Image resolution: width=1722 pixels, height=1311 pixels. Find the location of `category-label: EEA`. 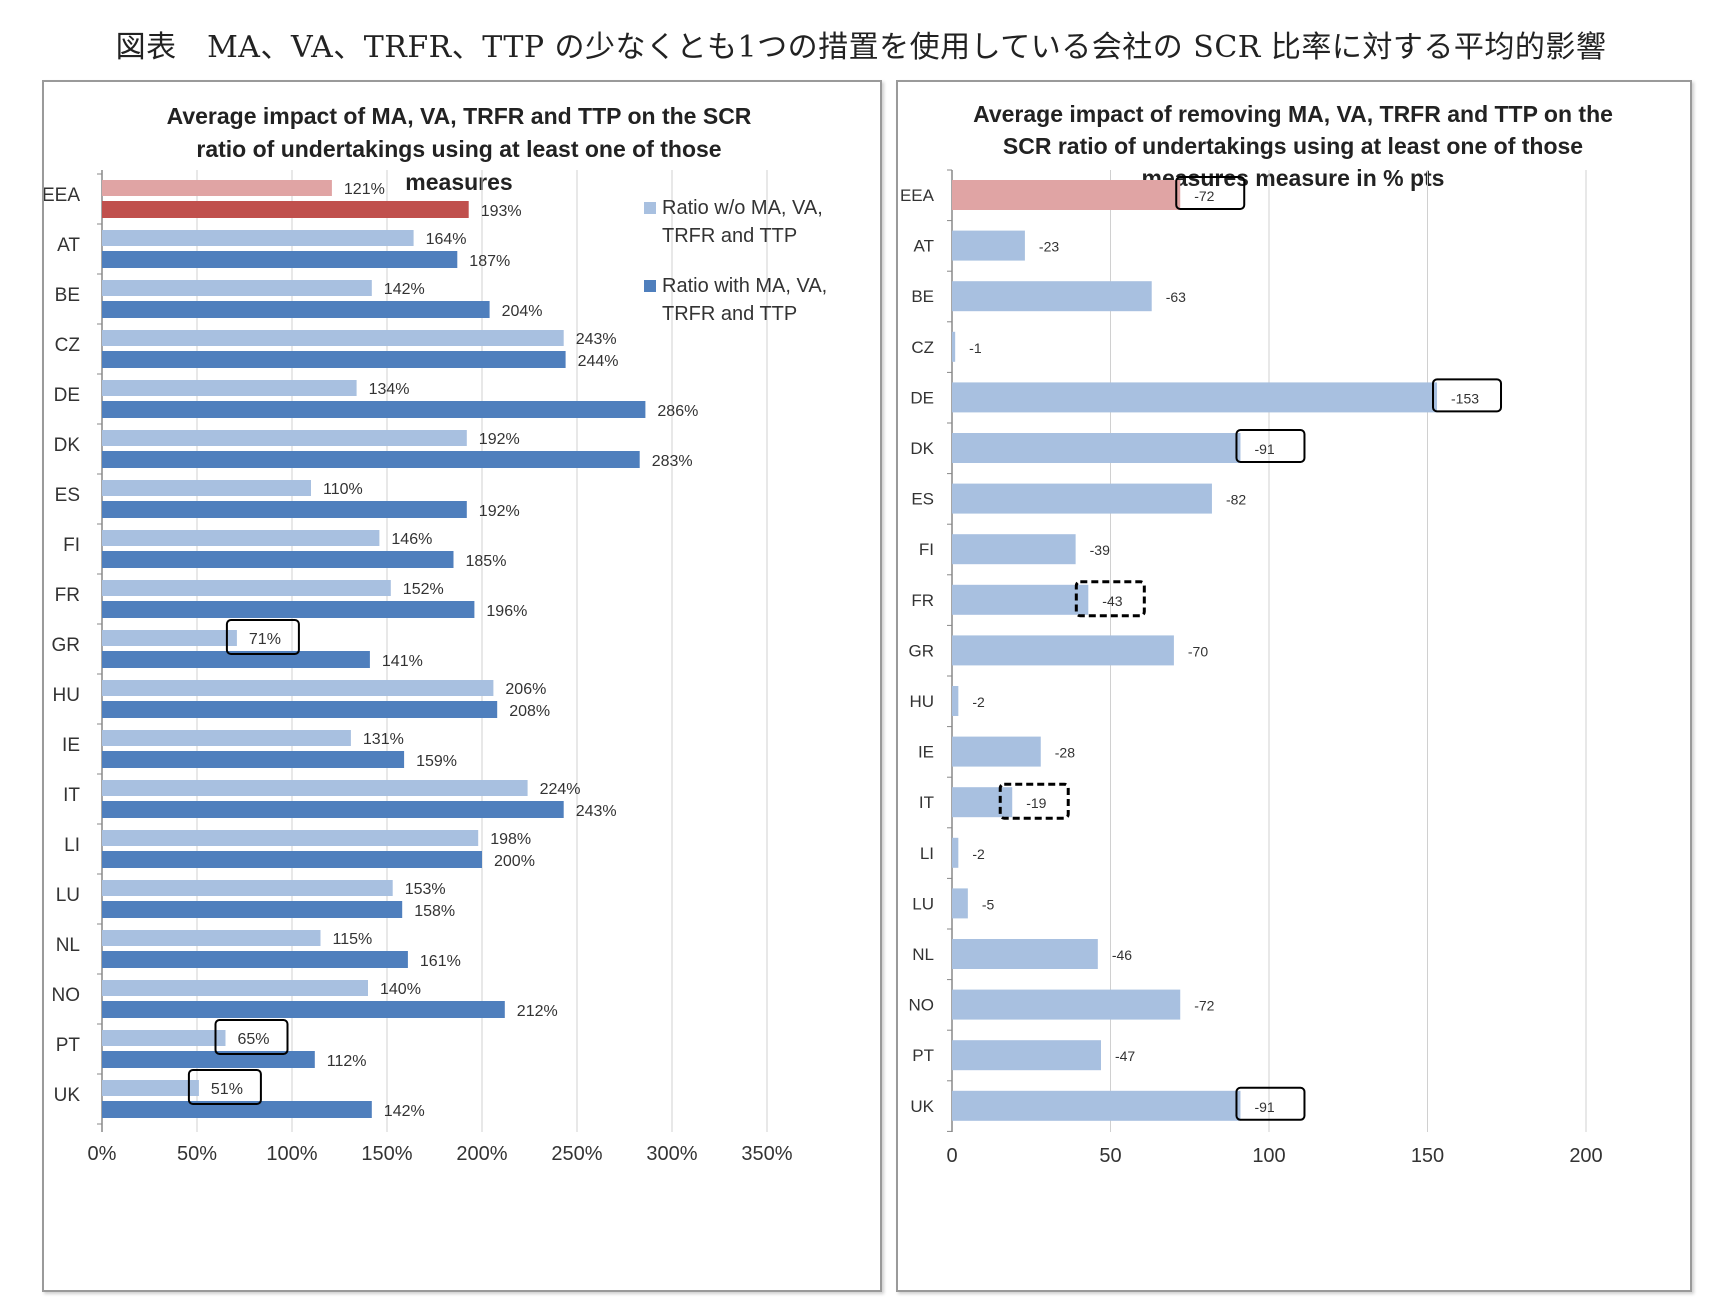

category-label: EEA is located at coordinates (917, 195).